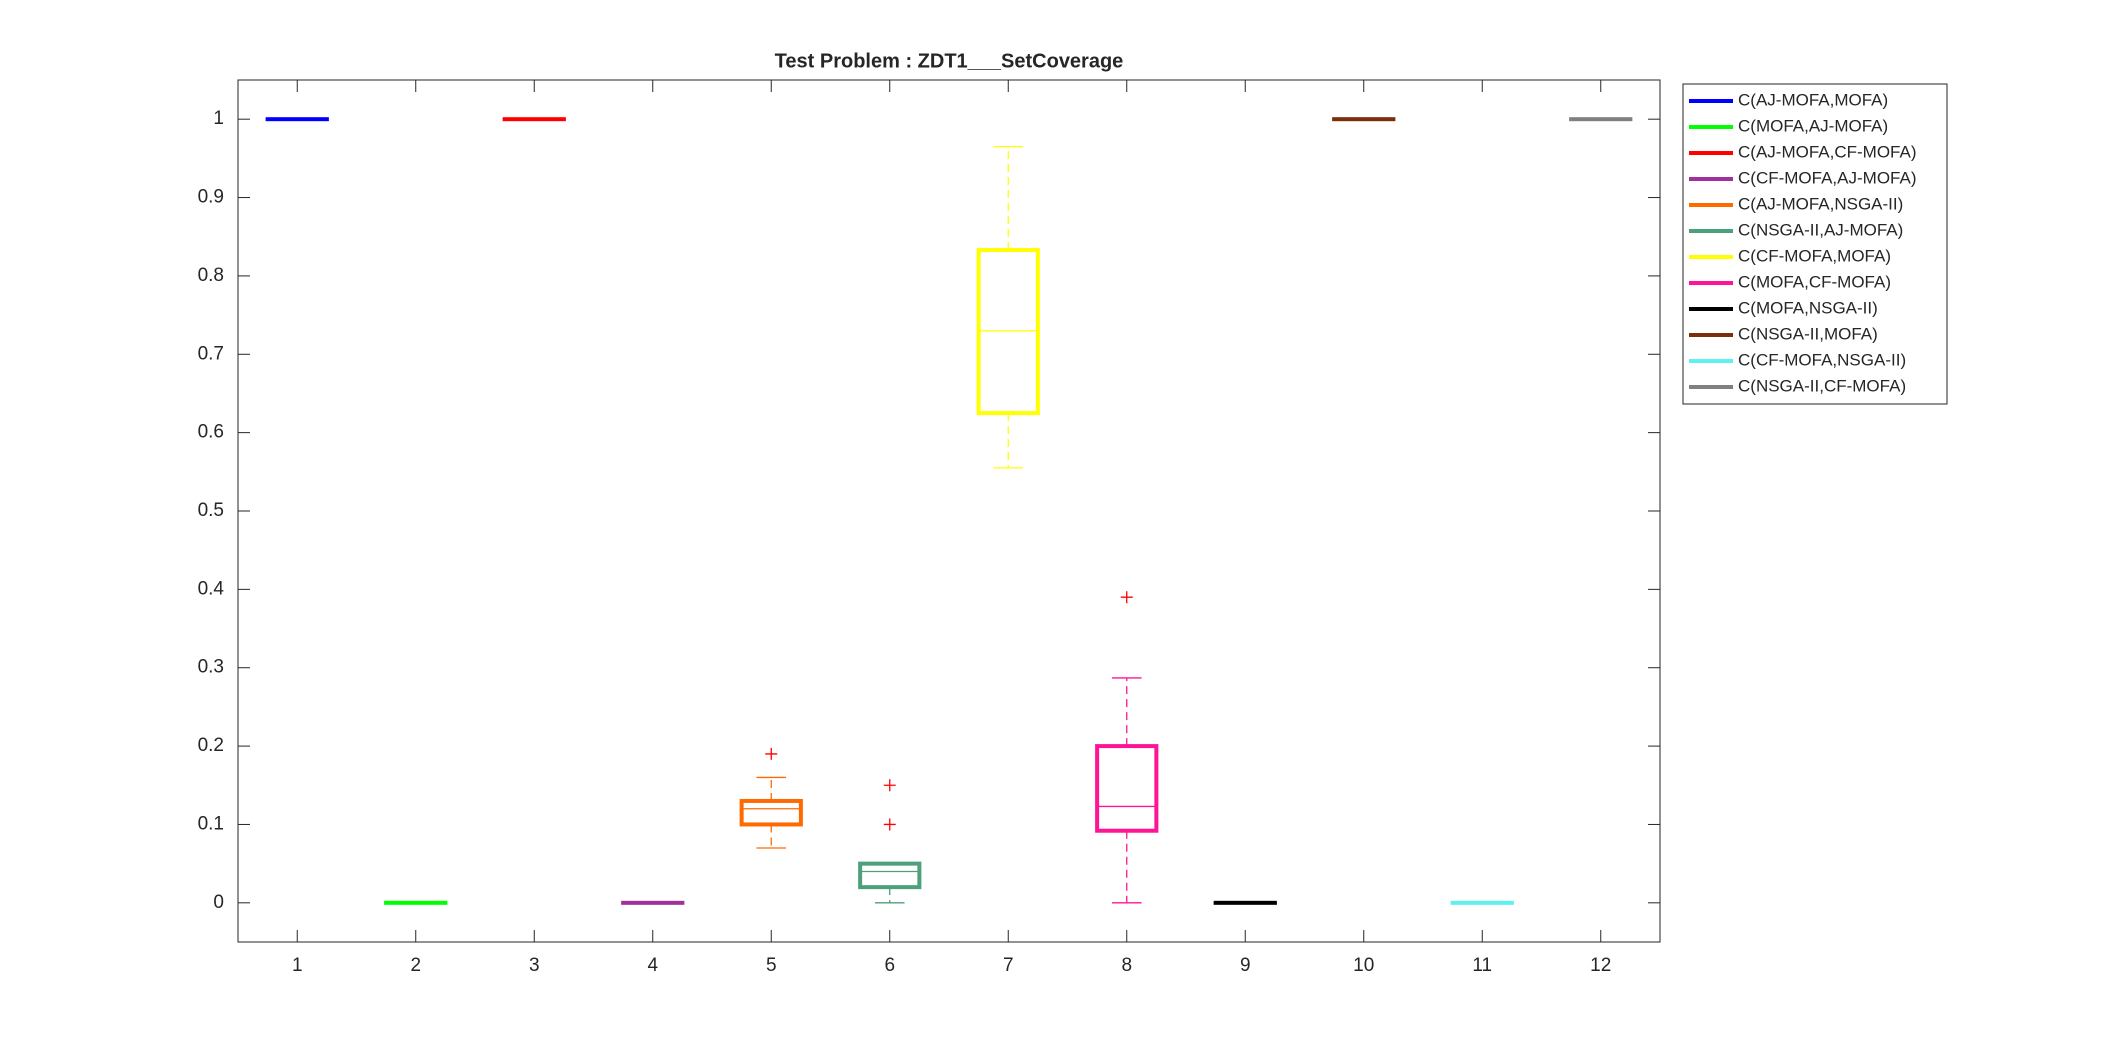  What do you see at coordinates (889, 965) in the screenshot?
I see `x-tick-label: 6` at bounding box center [889, 965].